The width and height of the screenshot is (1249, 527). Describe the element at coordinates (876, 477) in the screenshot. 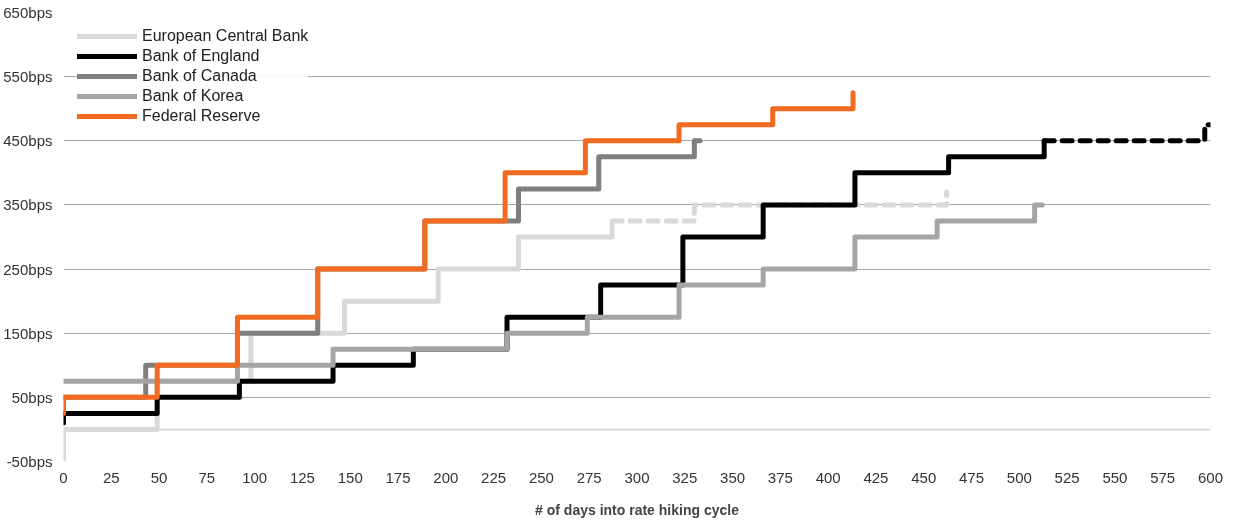

I see `x-tick-label: 425` at that location.